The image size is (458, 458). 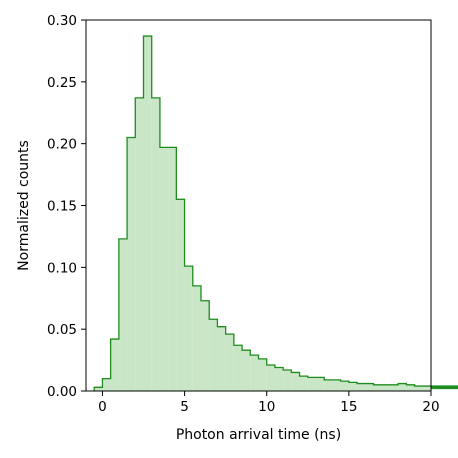 I want to click on y-axis-label: Normalized counts, so click(x=24, y=205).